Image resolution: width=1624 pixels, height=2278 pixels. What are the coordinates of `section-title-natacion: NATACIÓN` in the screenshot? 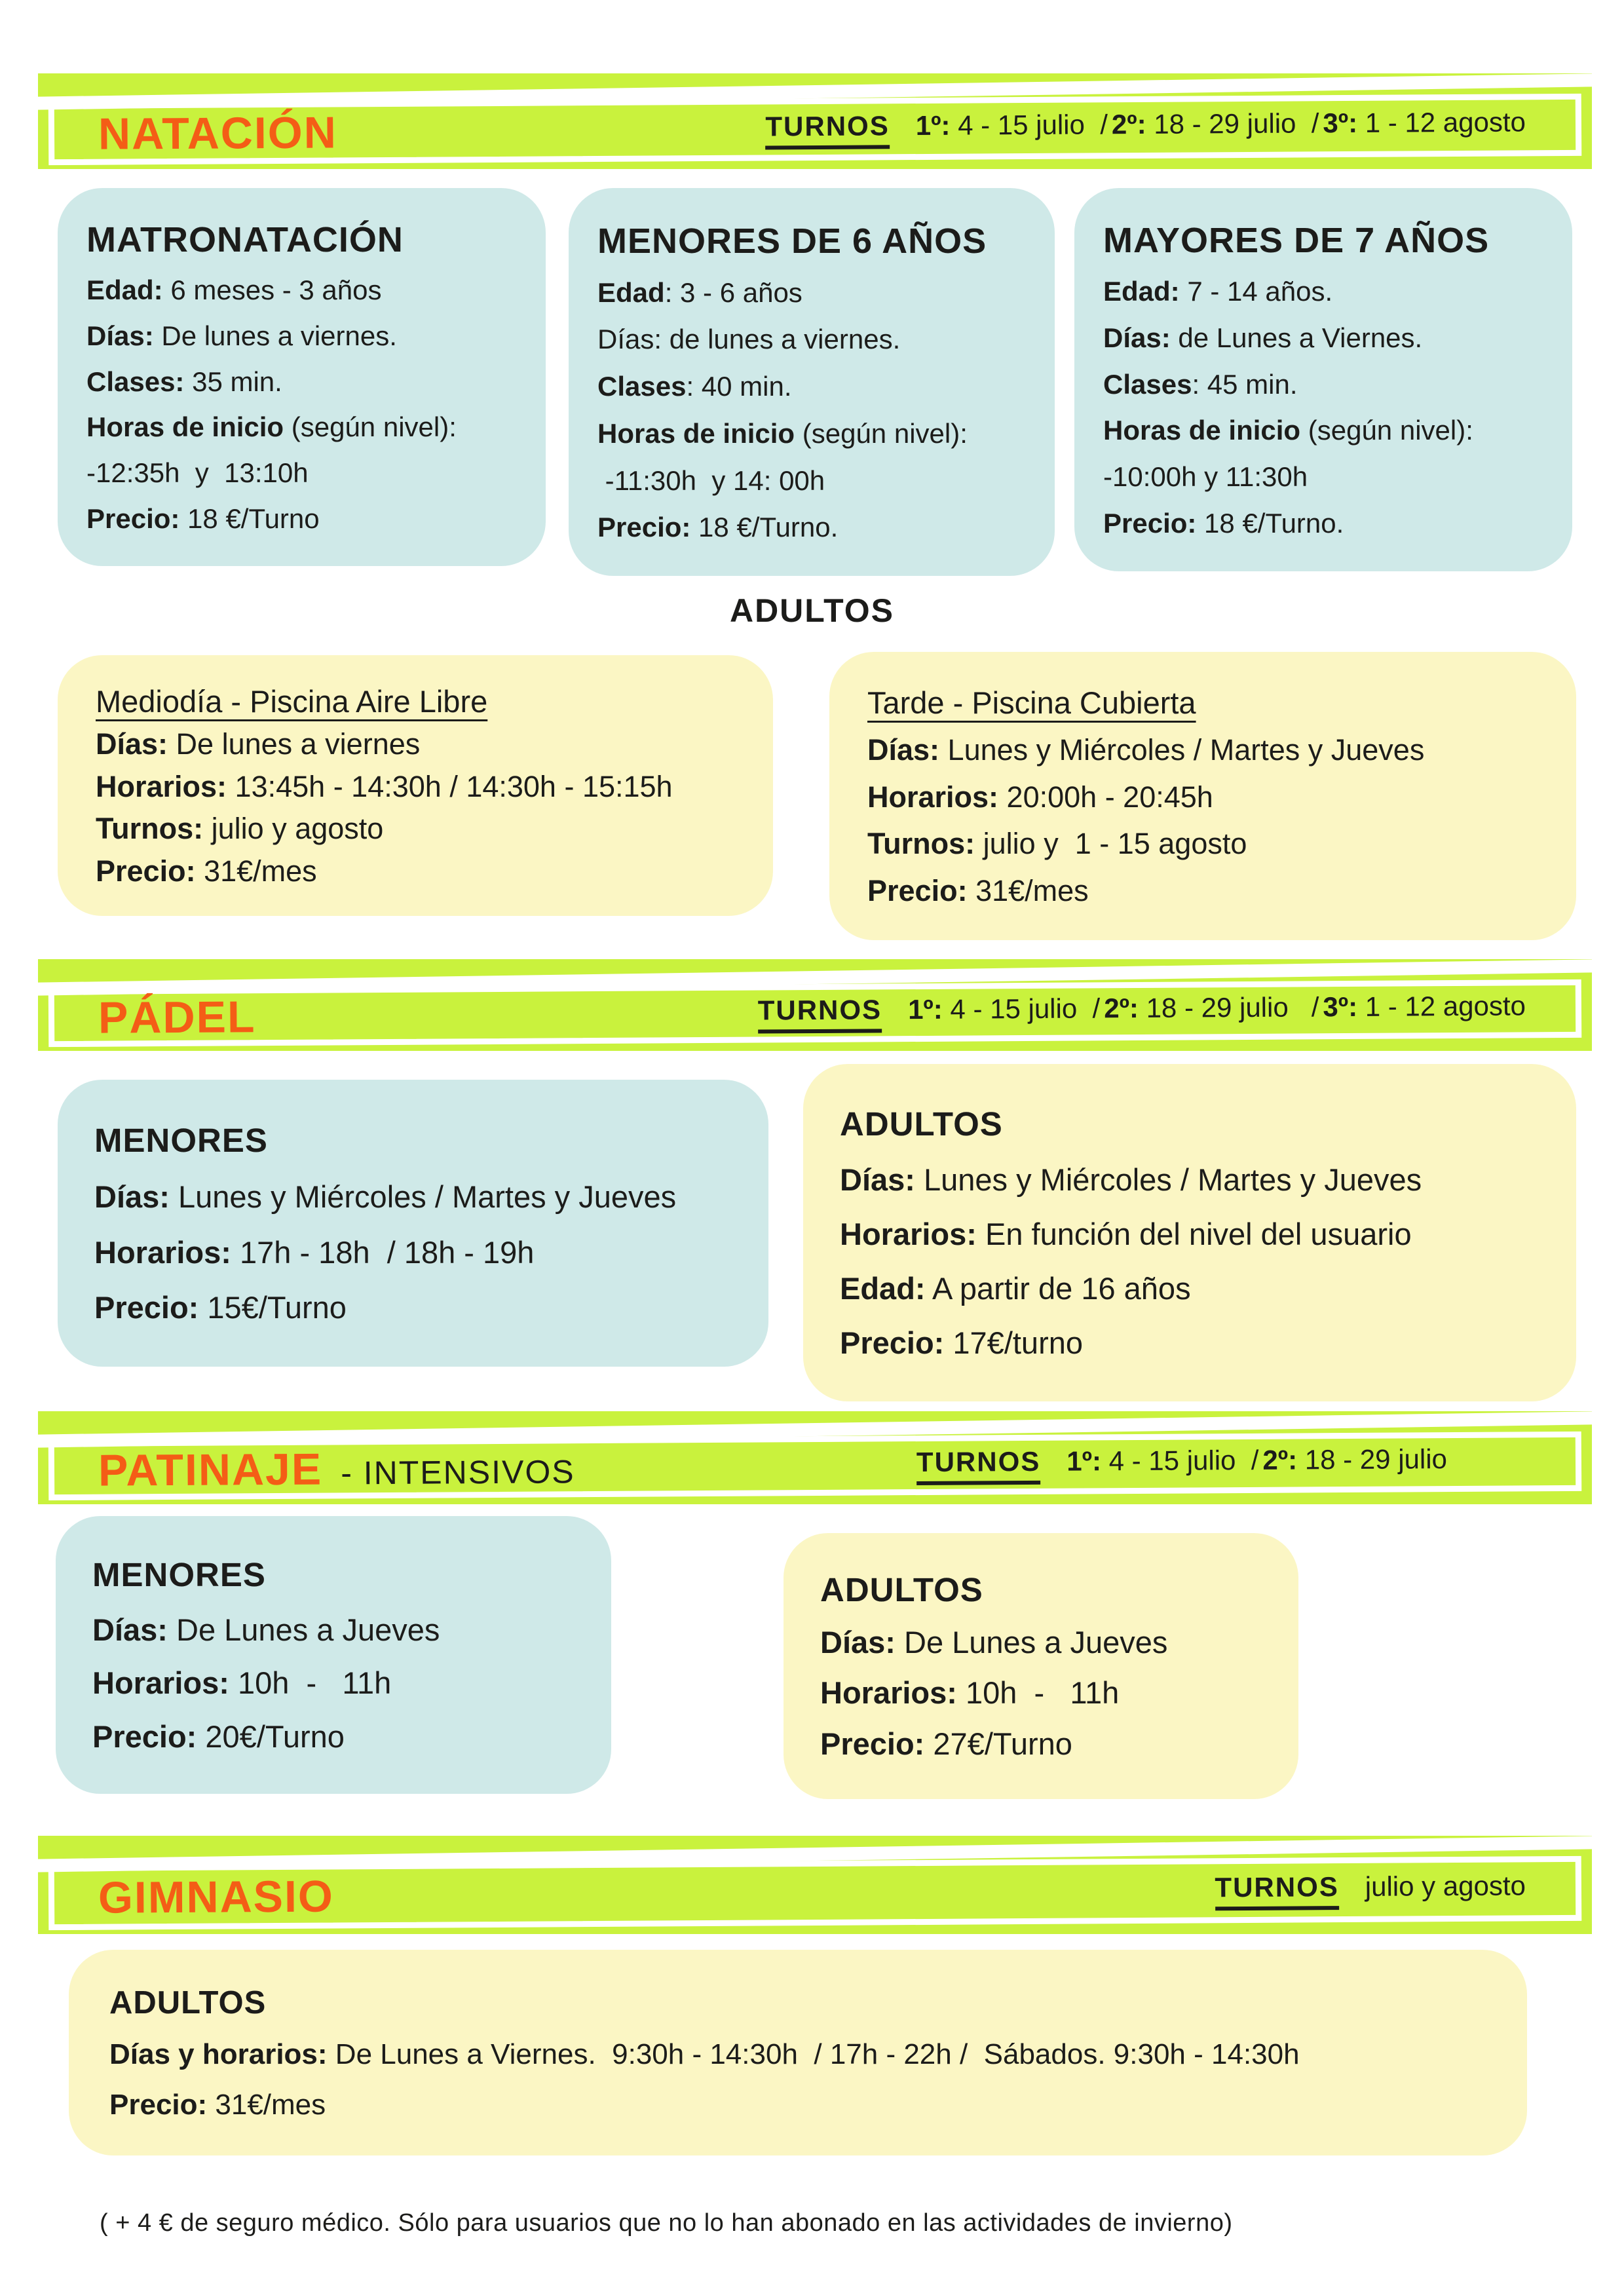 It's located at (218, 133).